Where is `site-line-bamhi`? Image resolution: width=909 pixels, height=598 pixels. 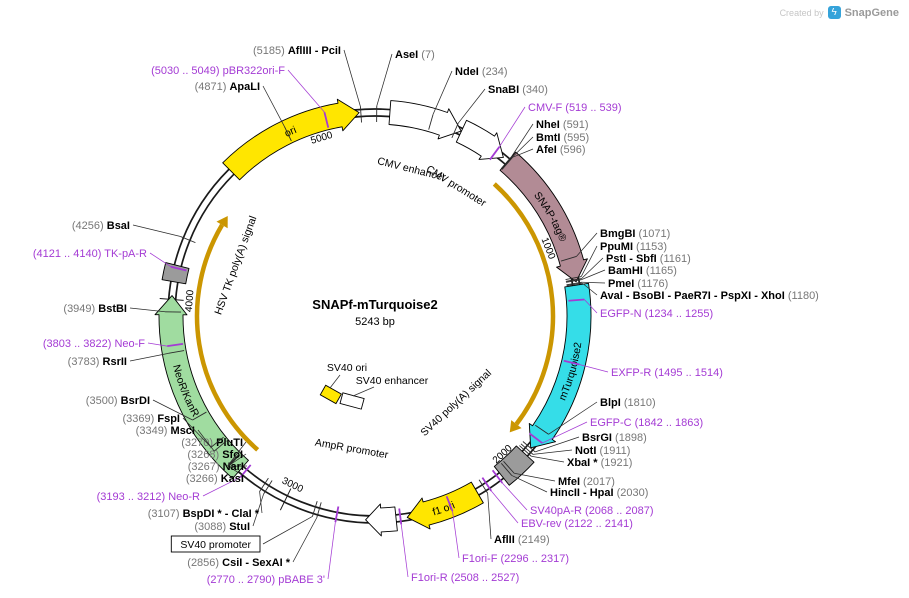
site-line-bamhi is located at coordinates (593, 274).